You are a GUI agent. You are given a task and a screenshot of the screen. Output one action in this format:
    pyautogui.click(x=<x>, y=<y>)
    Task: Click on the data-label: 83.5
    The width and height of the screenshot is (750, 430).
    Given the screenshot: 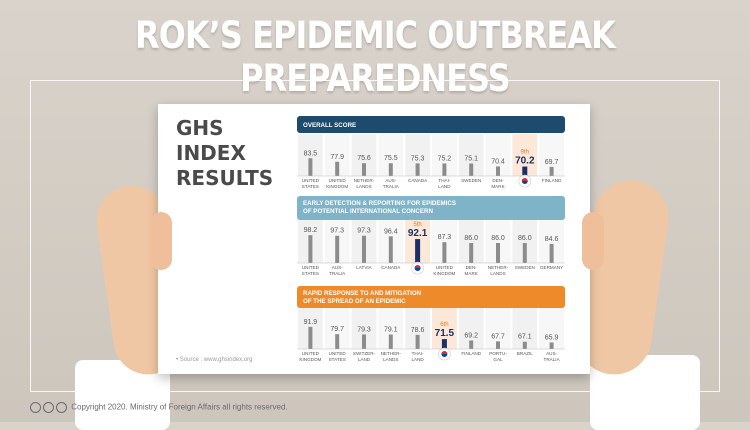 What is the action you would take?
    pyautogui.click(x=311, y=153)
    